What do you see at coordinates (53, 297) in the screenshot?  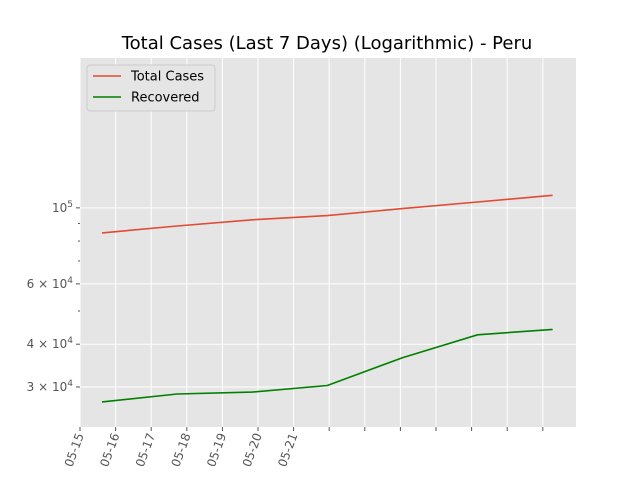 I see `y-axis: 105 6 × 104 4 × 104 3 × 104` at bounding box center [53, 297].